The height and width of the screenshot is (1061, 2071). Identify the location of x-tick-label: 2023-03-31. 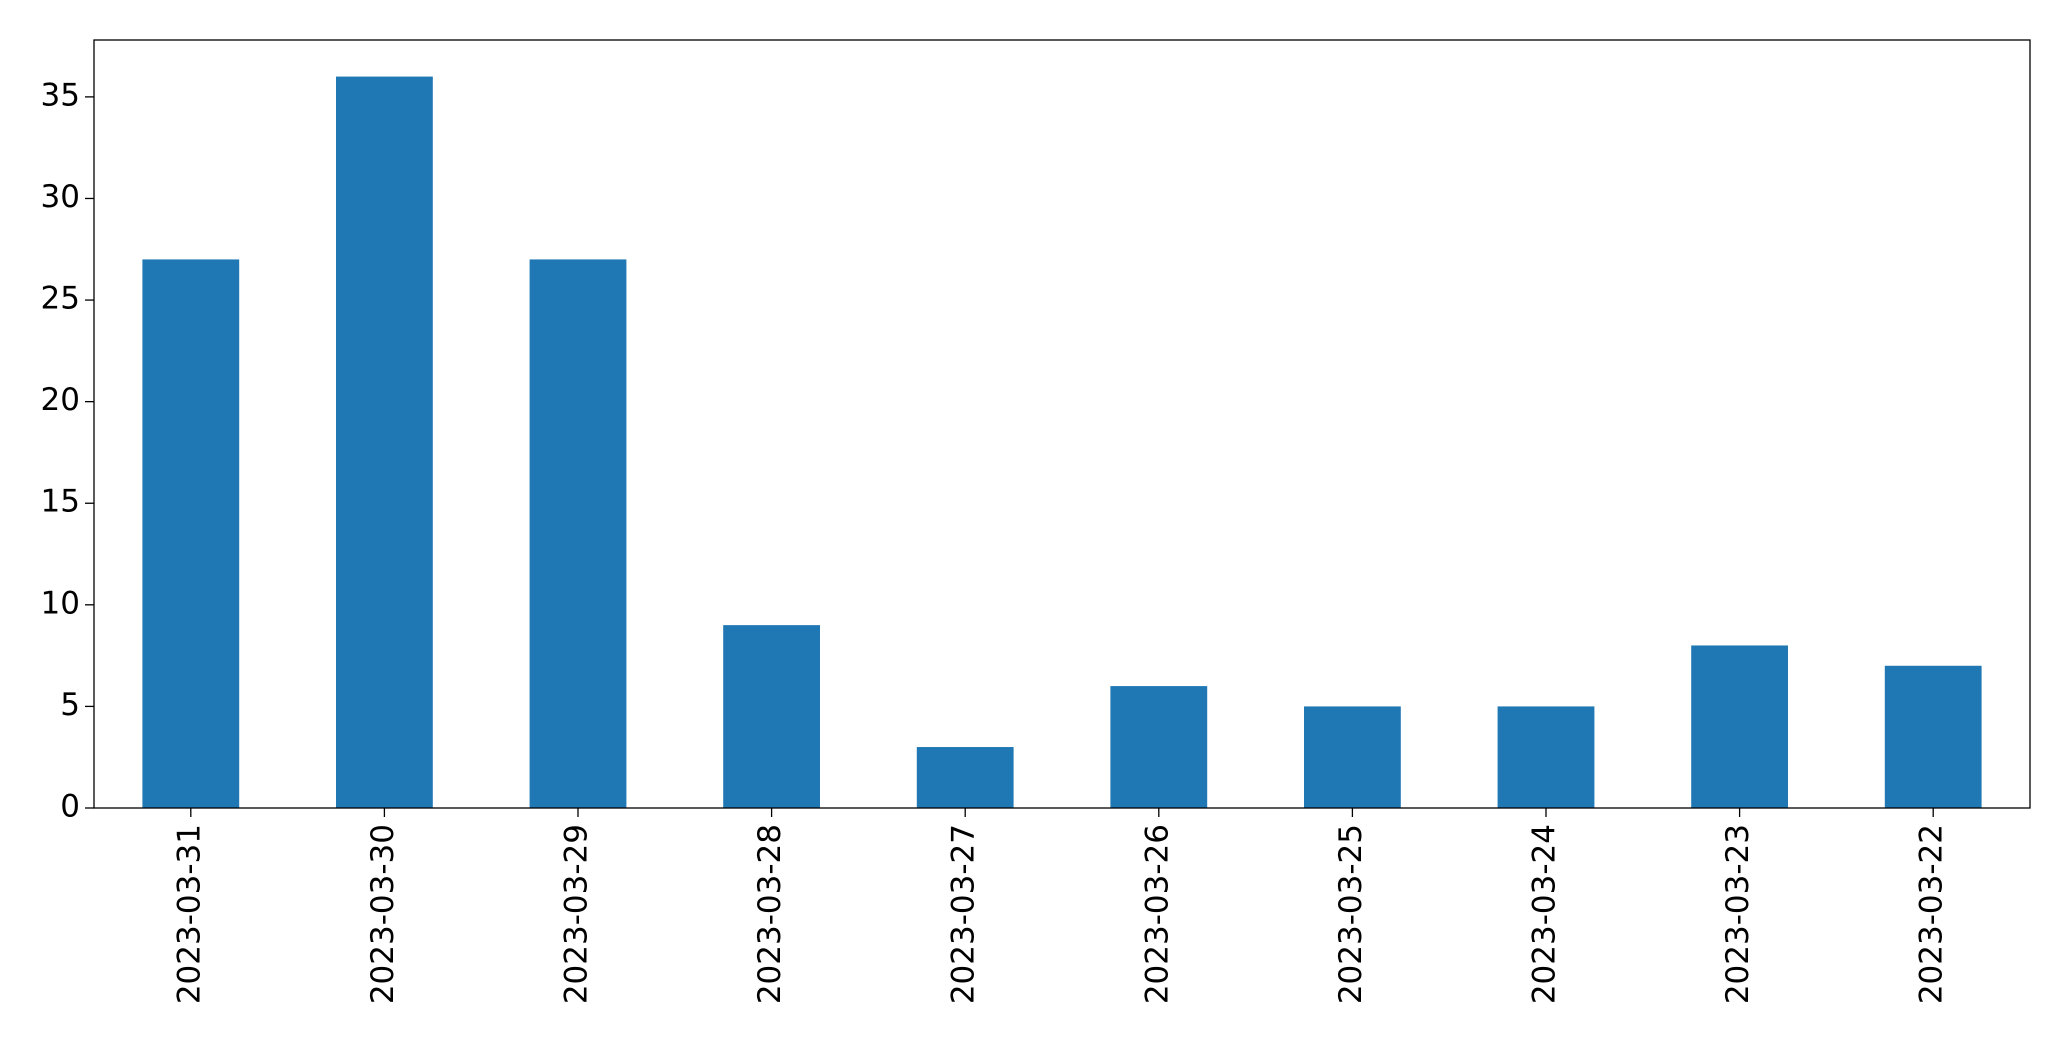
(189, 914).